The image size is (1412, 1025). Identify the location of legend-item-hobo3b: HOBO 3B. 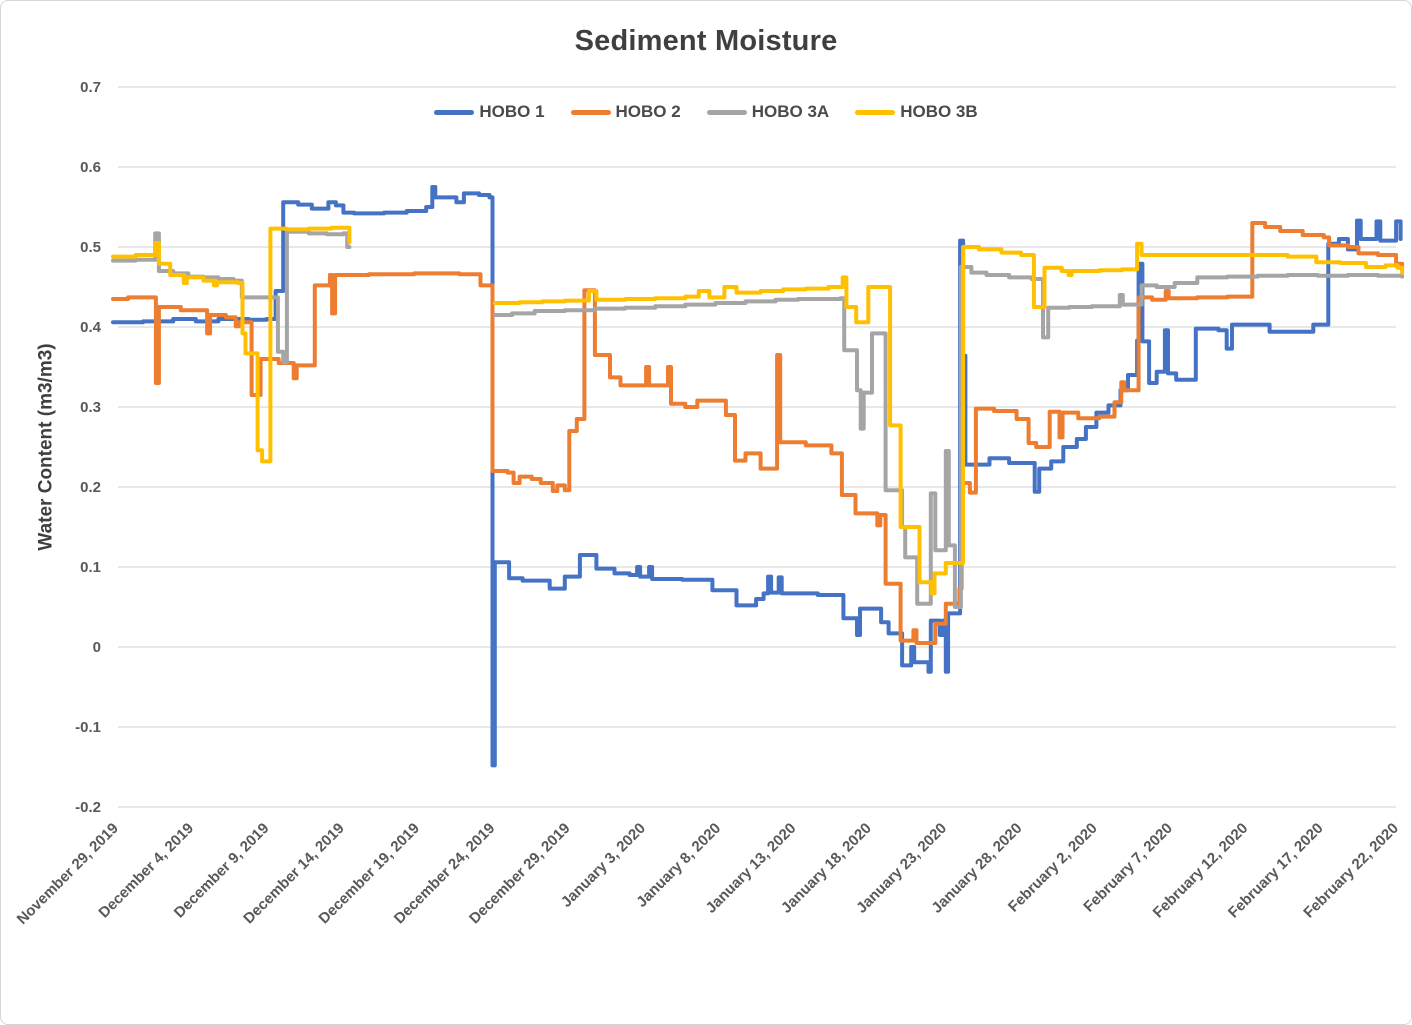
(916, 112).